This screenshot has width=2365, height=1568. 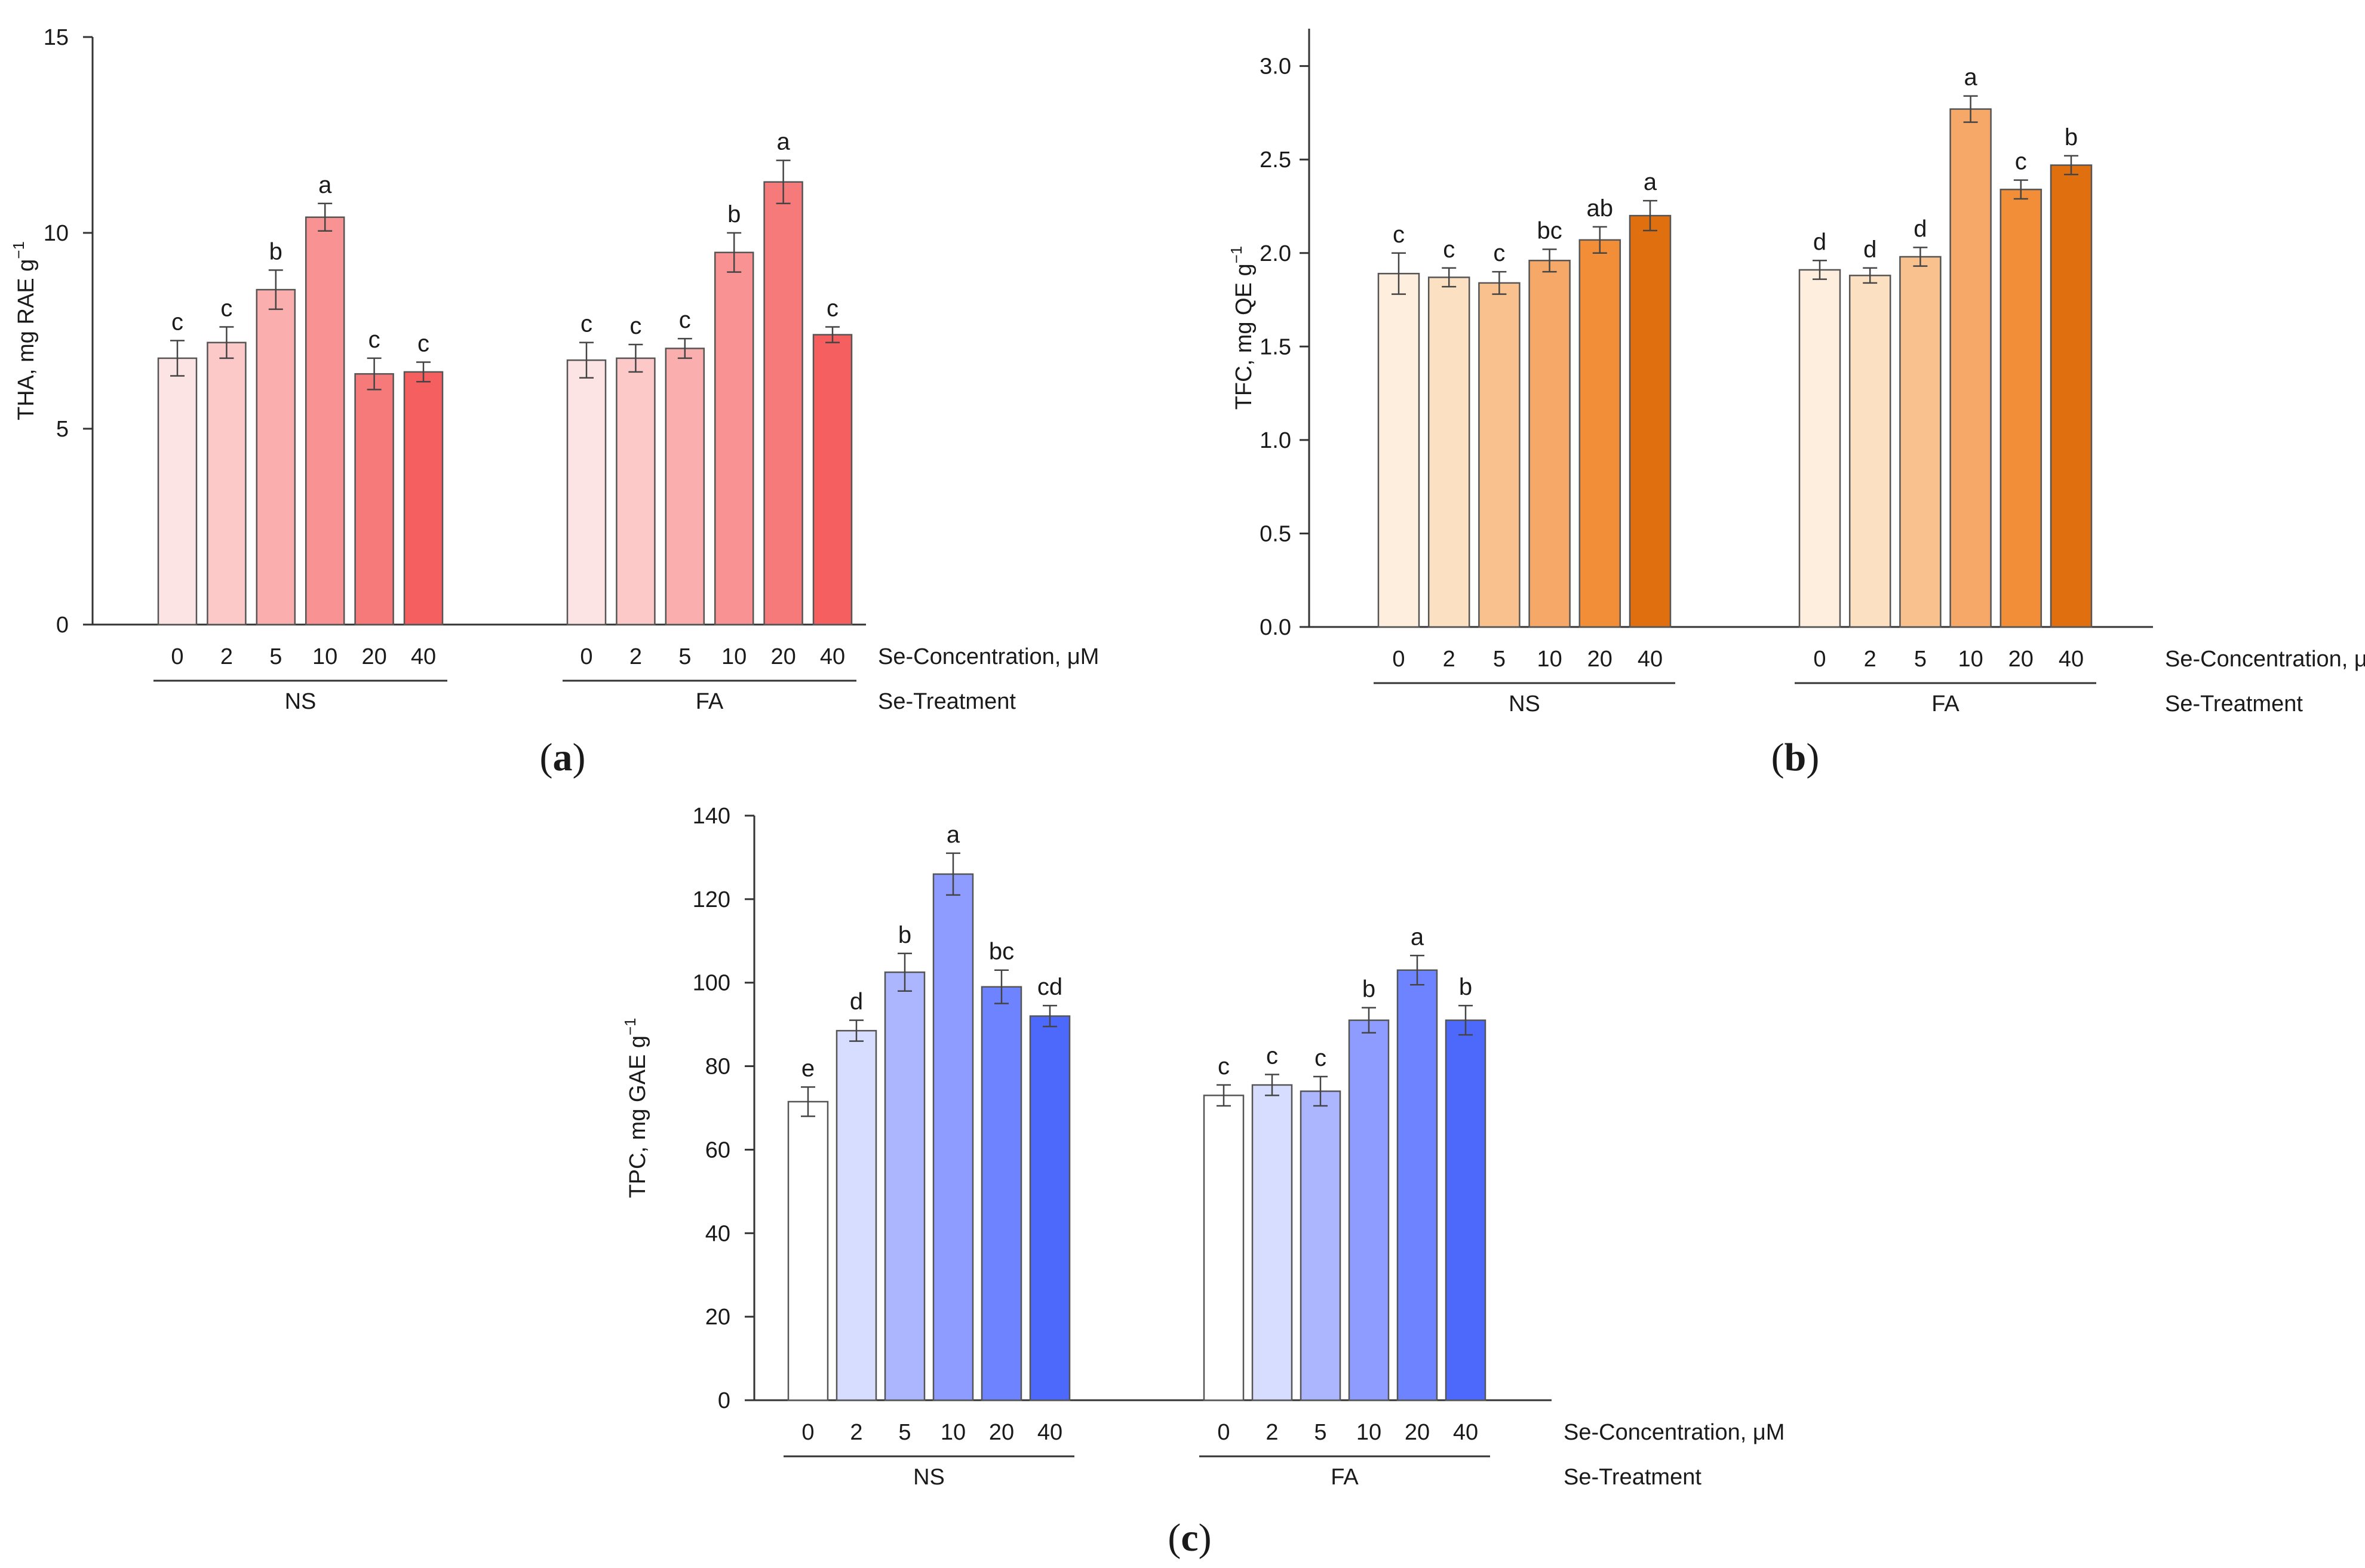 I want to click on panel-label-letter: c, so click(x=1189, y=1538).